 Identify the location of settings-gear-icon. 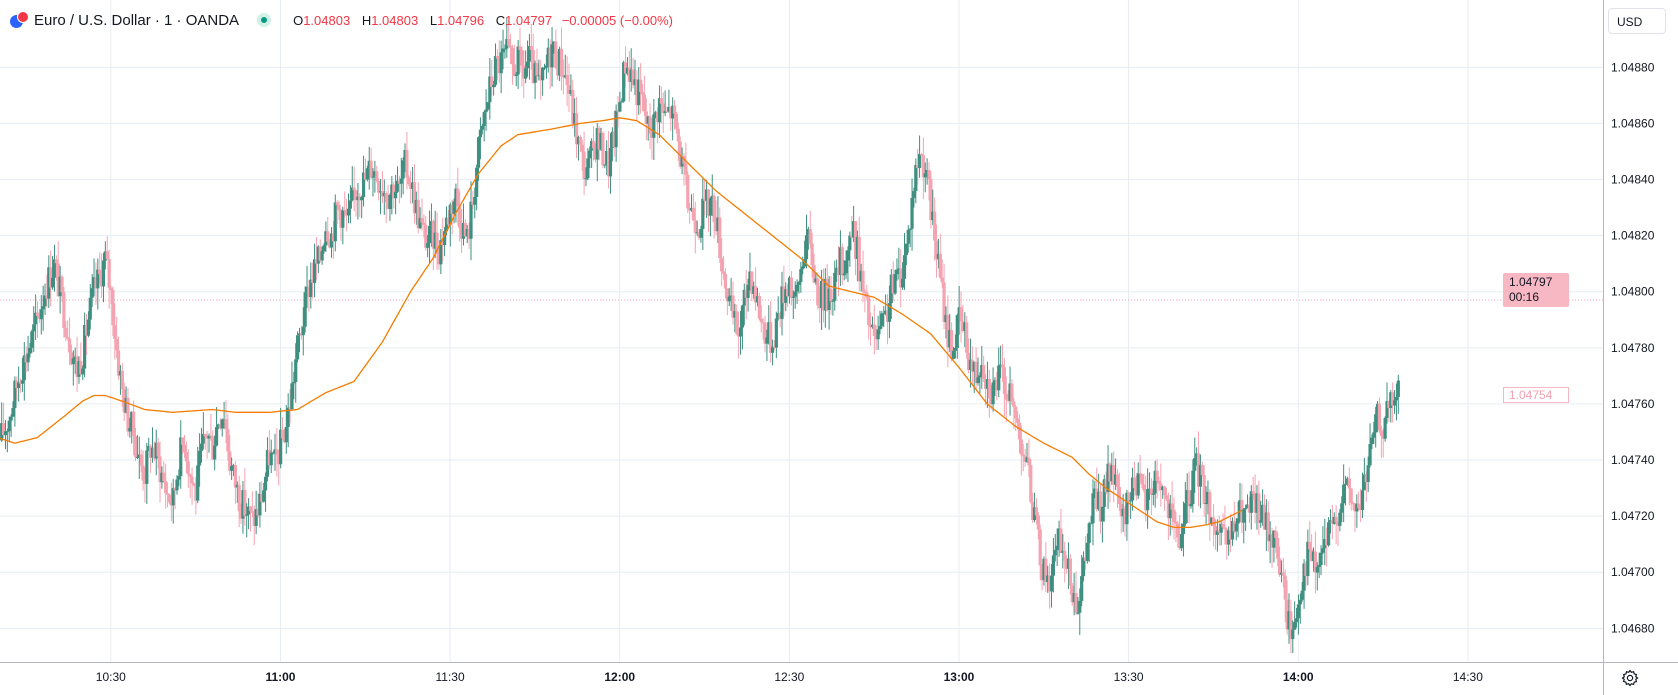
(1630, 678).